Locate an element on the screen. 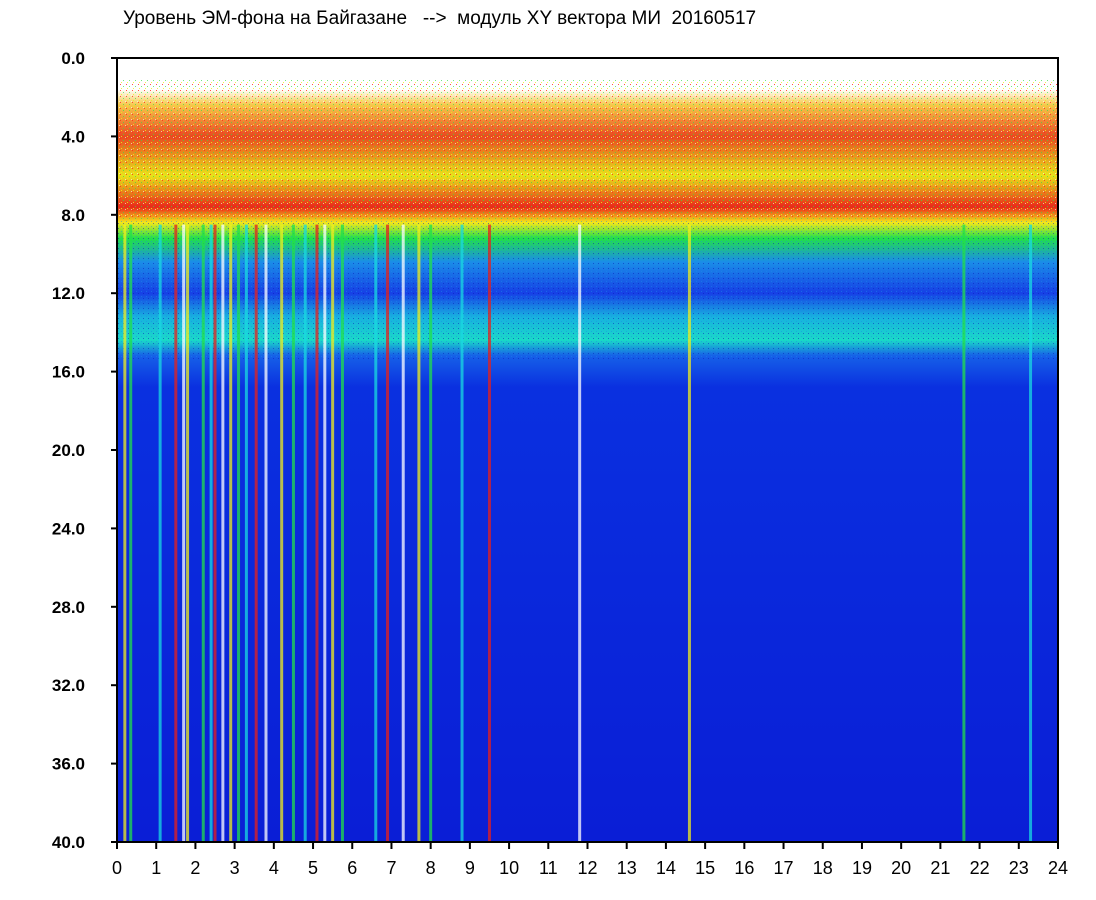 The image size is (1096, 900). x-tick-label: 5 is located at coordinates (313, 868).